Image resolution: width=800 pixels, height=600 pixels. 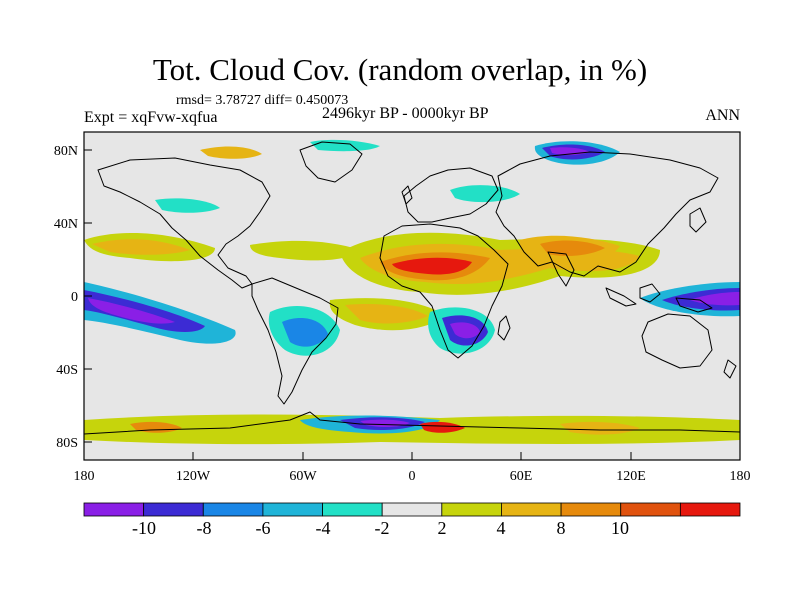 What do you see at coordinates (67, 443) in the screenshot?
I see `y-tick-label: 80S` at bounding box center [67, 443].